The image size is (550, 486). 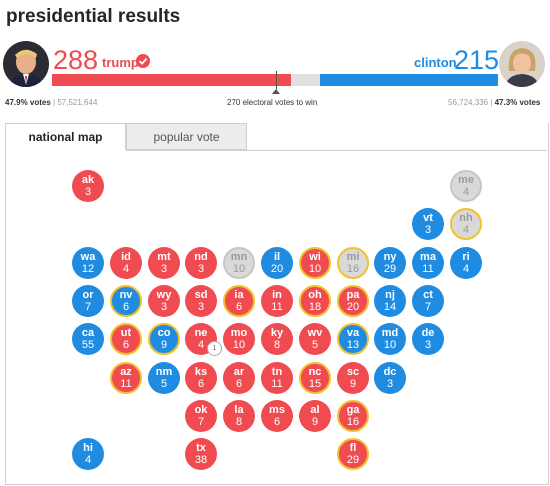 What do you see at coordinates (435, 62) in the screenshot?
I see `clinton-name: clinton` at bounding box center [435, 62].